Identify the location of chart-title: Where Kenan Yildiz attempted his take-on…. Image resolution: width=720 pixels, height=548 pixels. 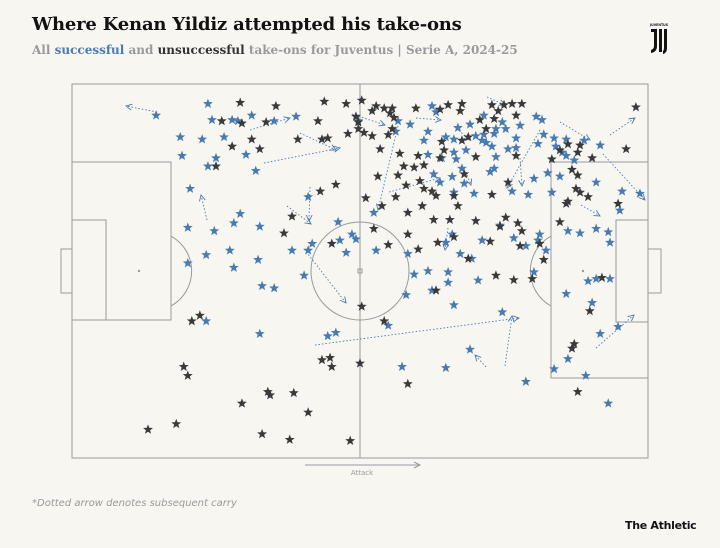
(247, 24).